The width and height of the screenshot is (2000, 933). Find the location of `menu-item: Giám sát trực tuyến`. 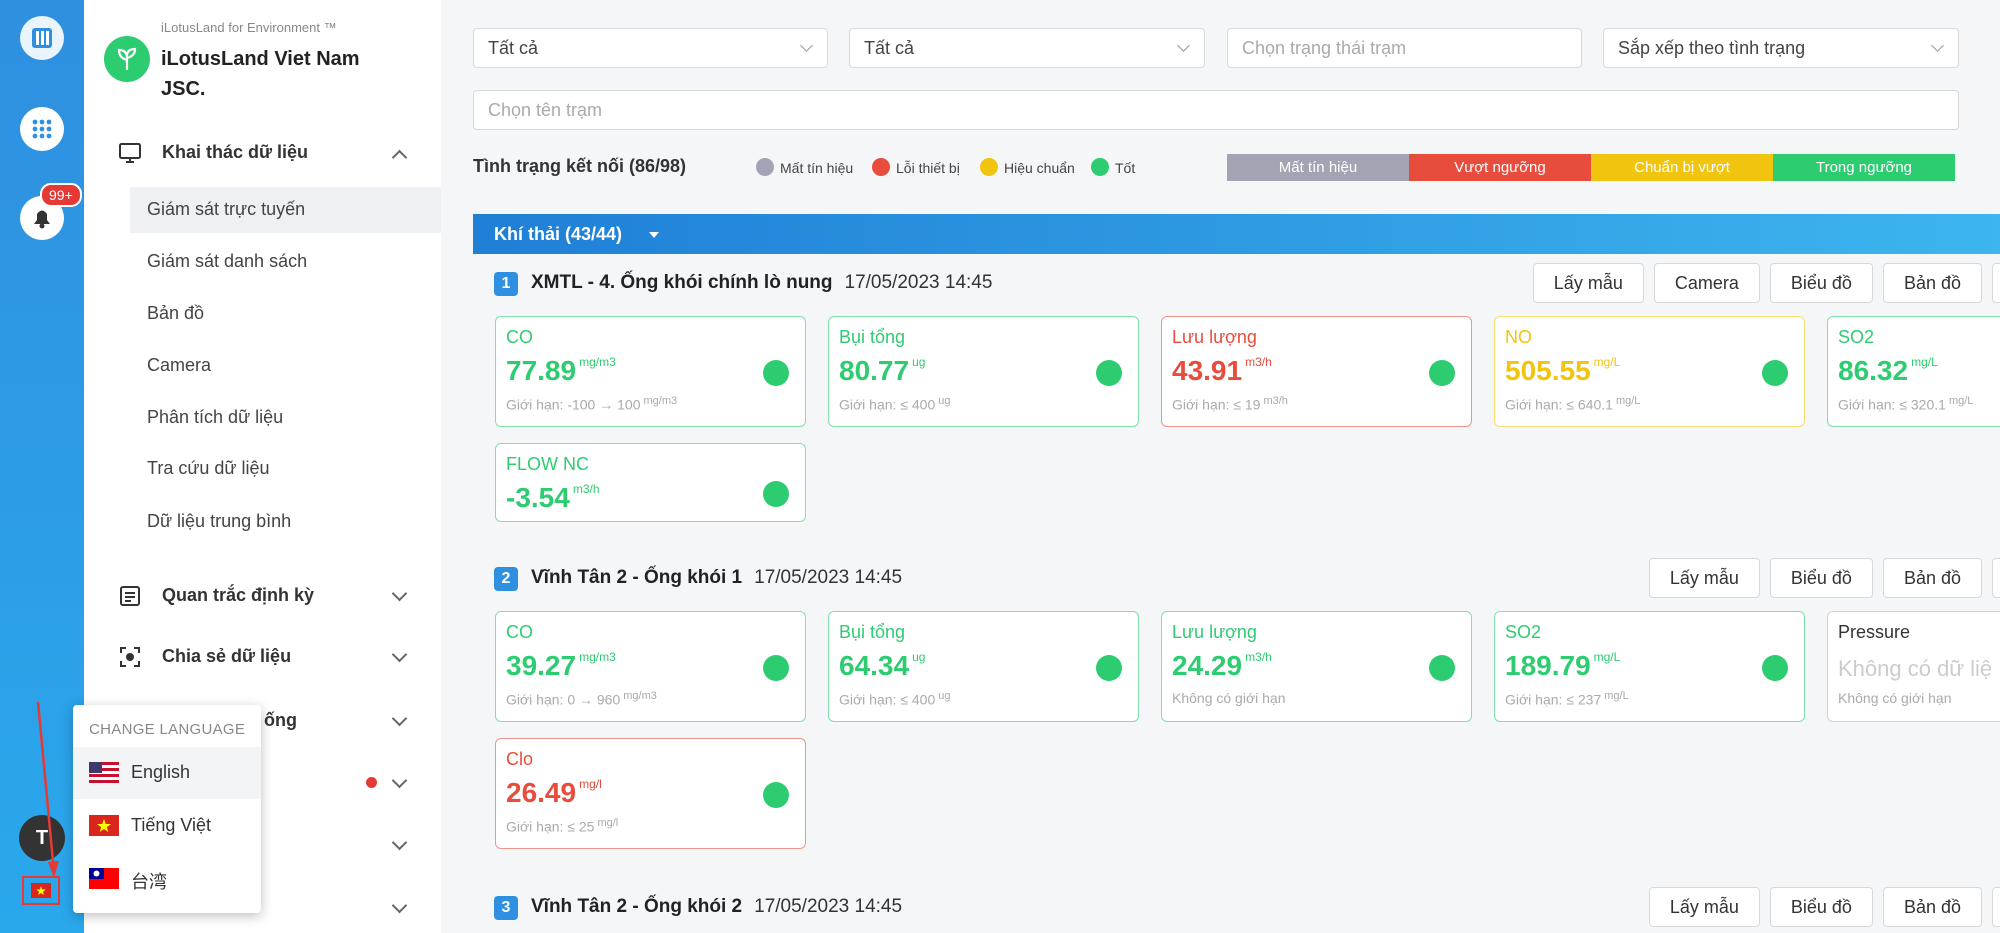

menu-item: Giám sát trực tuyến is located at coordinates (226, 209).